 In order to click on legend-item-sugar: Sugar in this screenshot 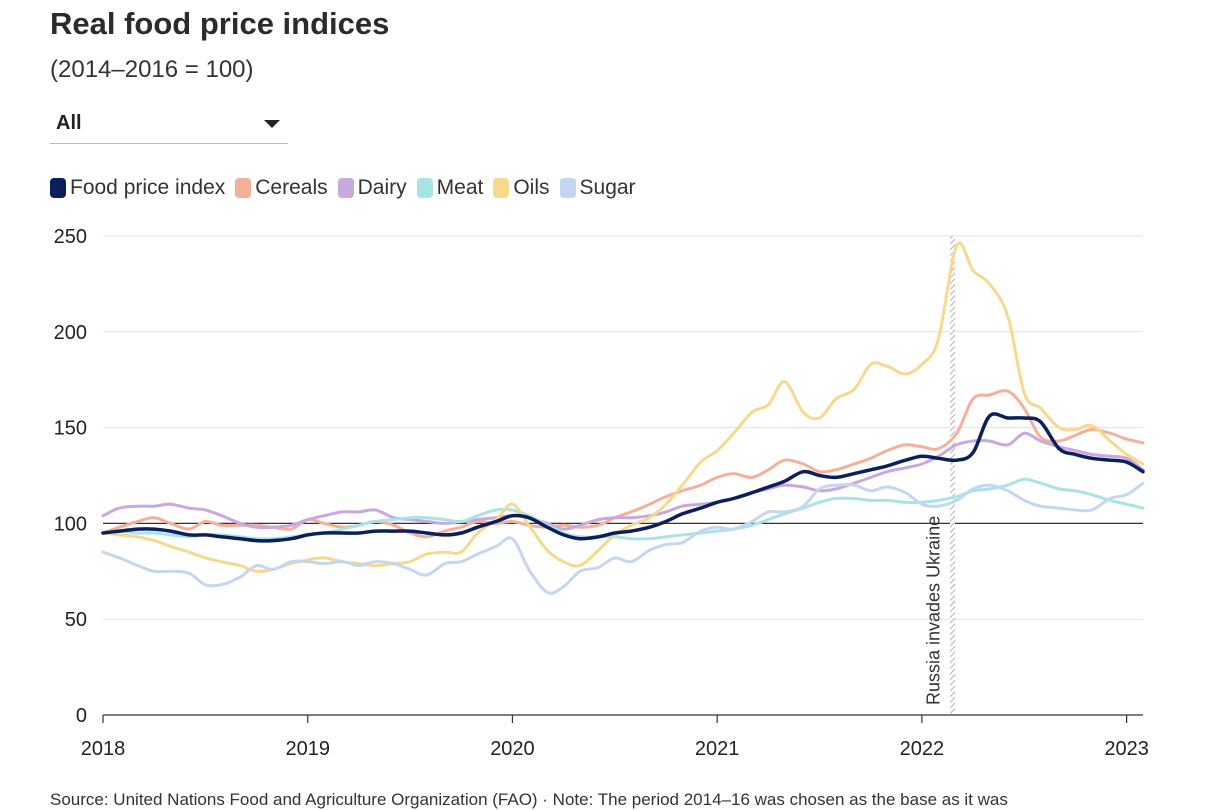, I will do `click(597, 188)`.